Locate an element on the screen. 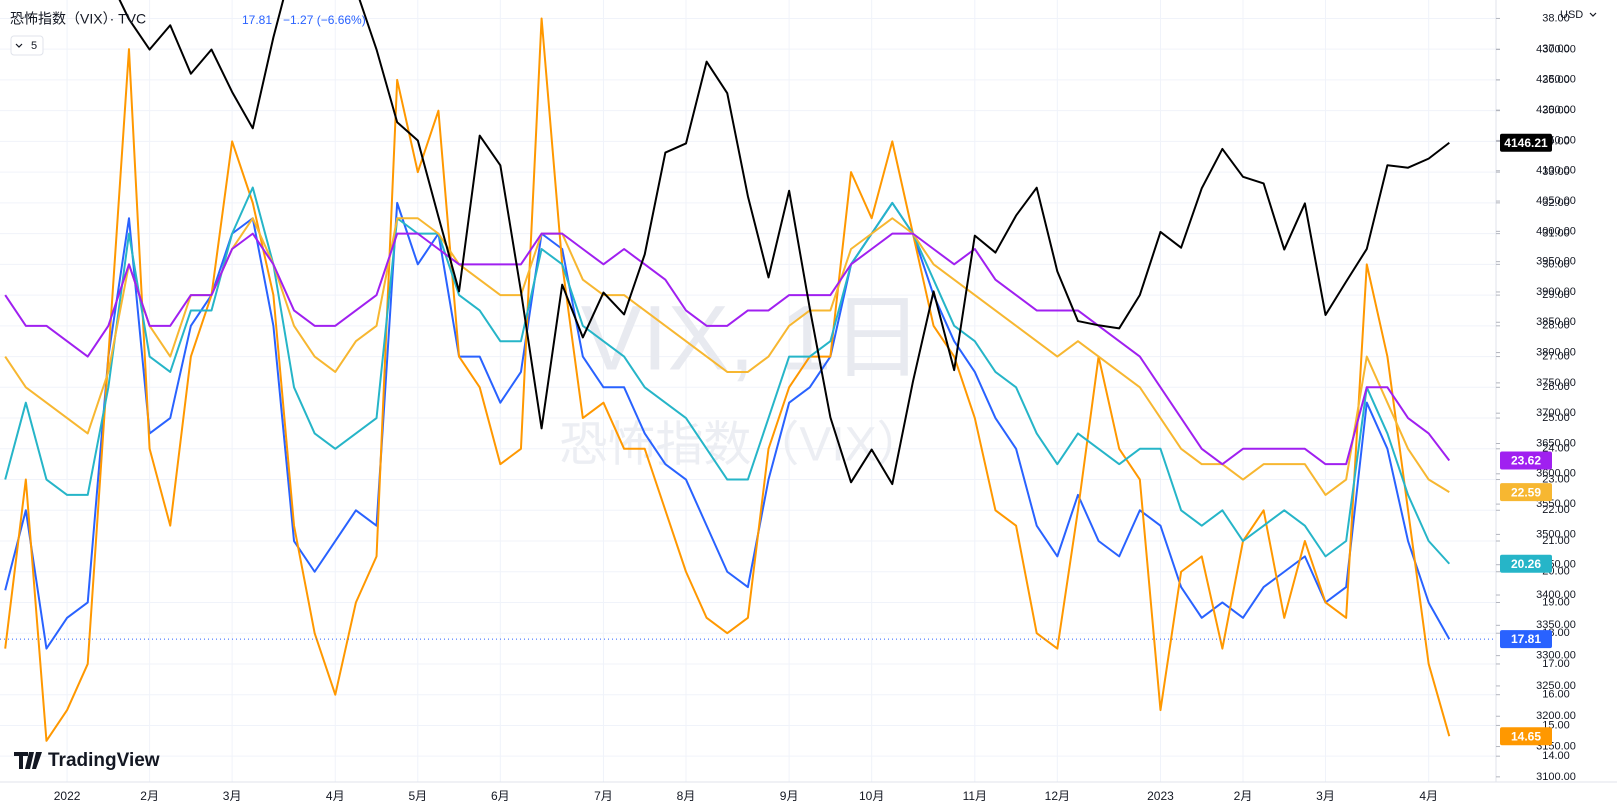  y2-tick-label: 4050.00 is located at coordinates (1556, 201).